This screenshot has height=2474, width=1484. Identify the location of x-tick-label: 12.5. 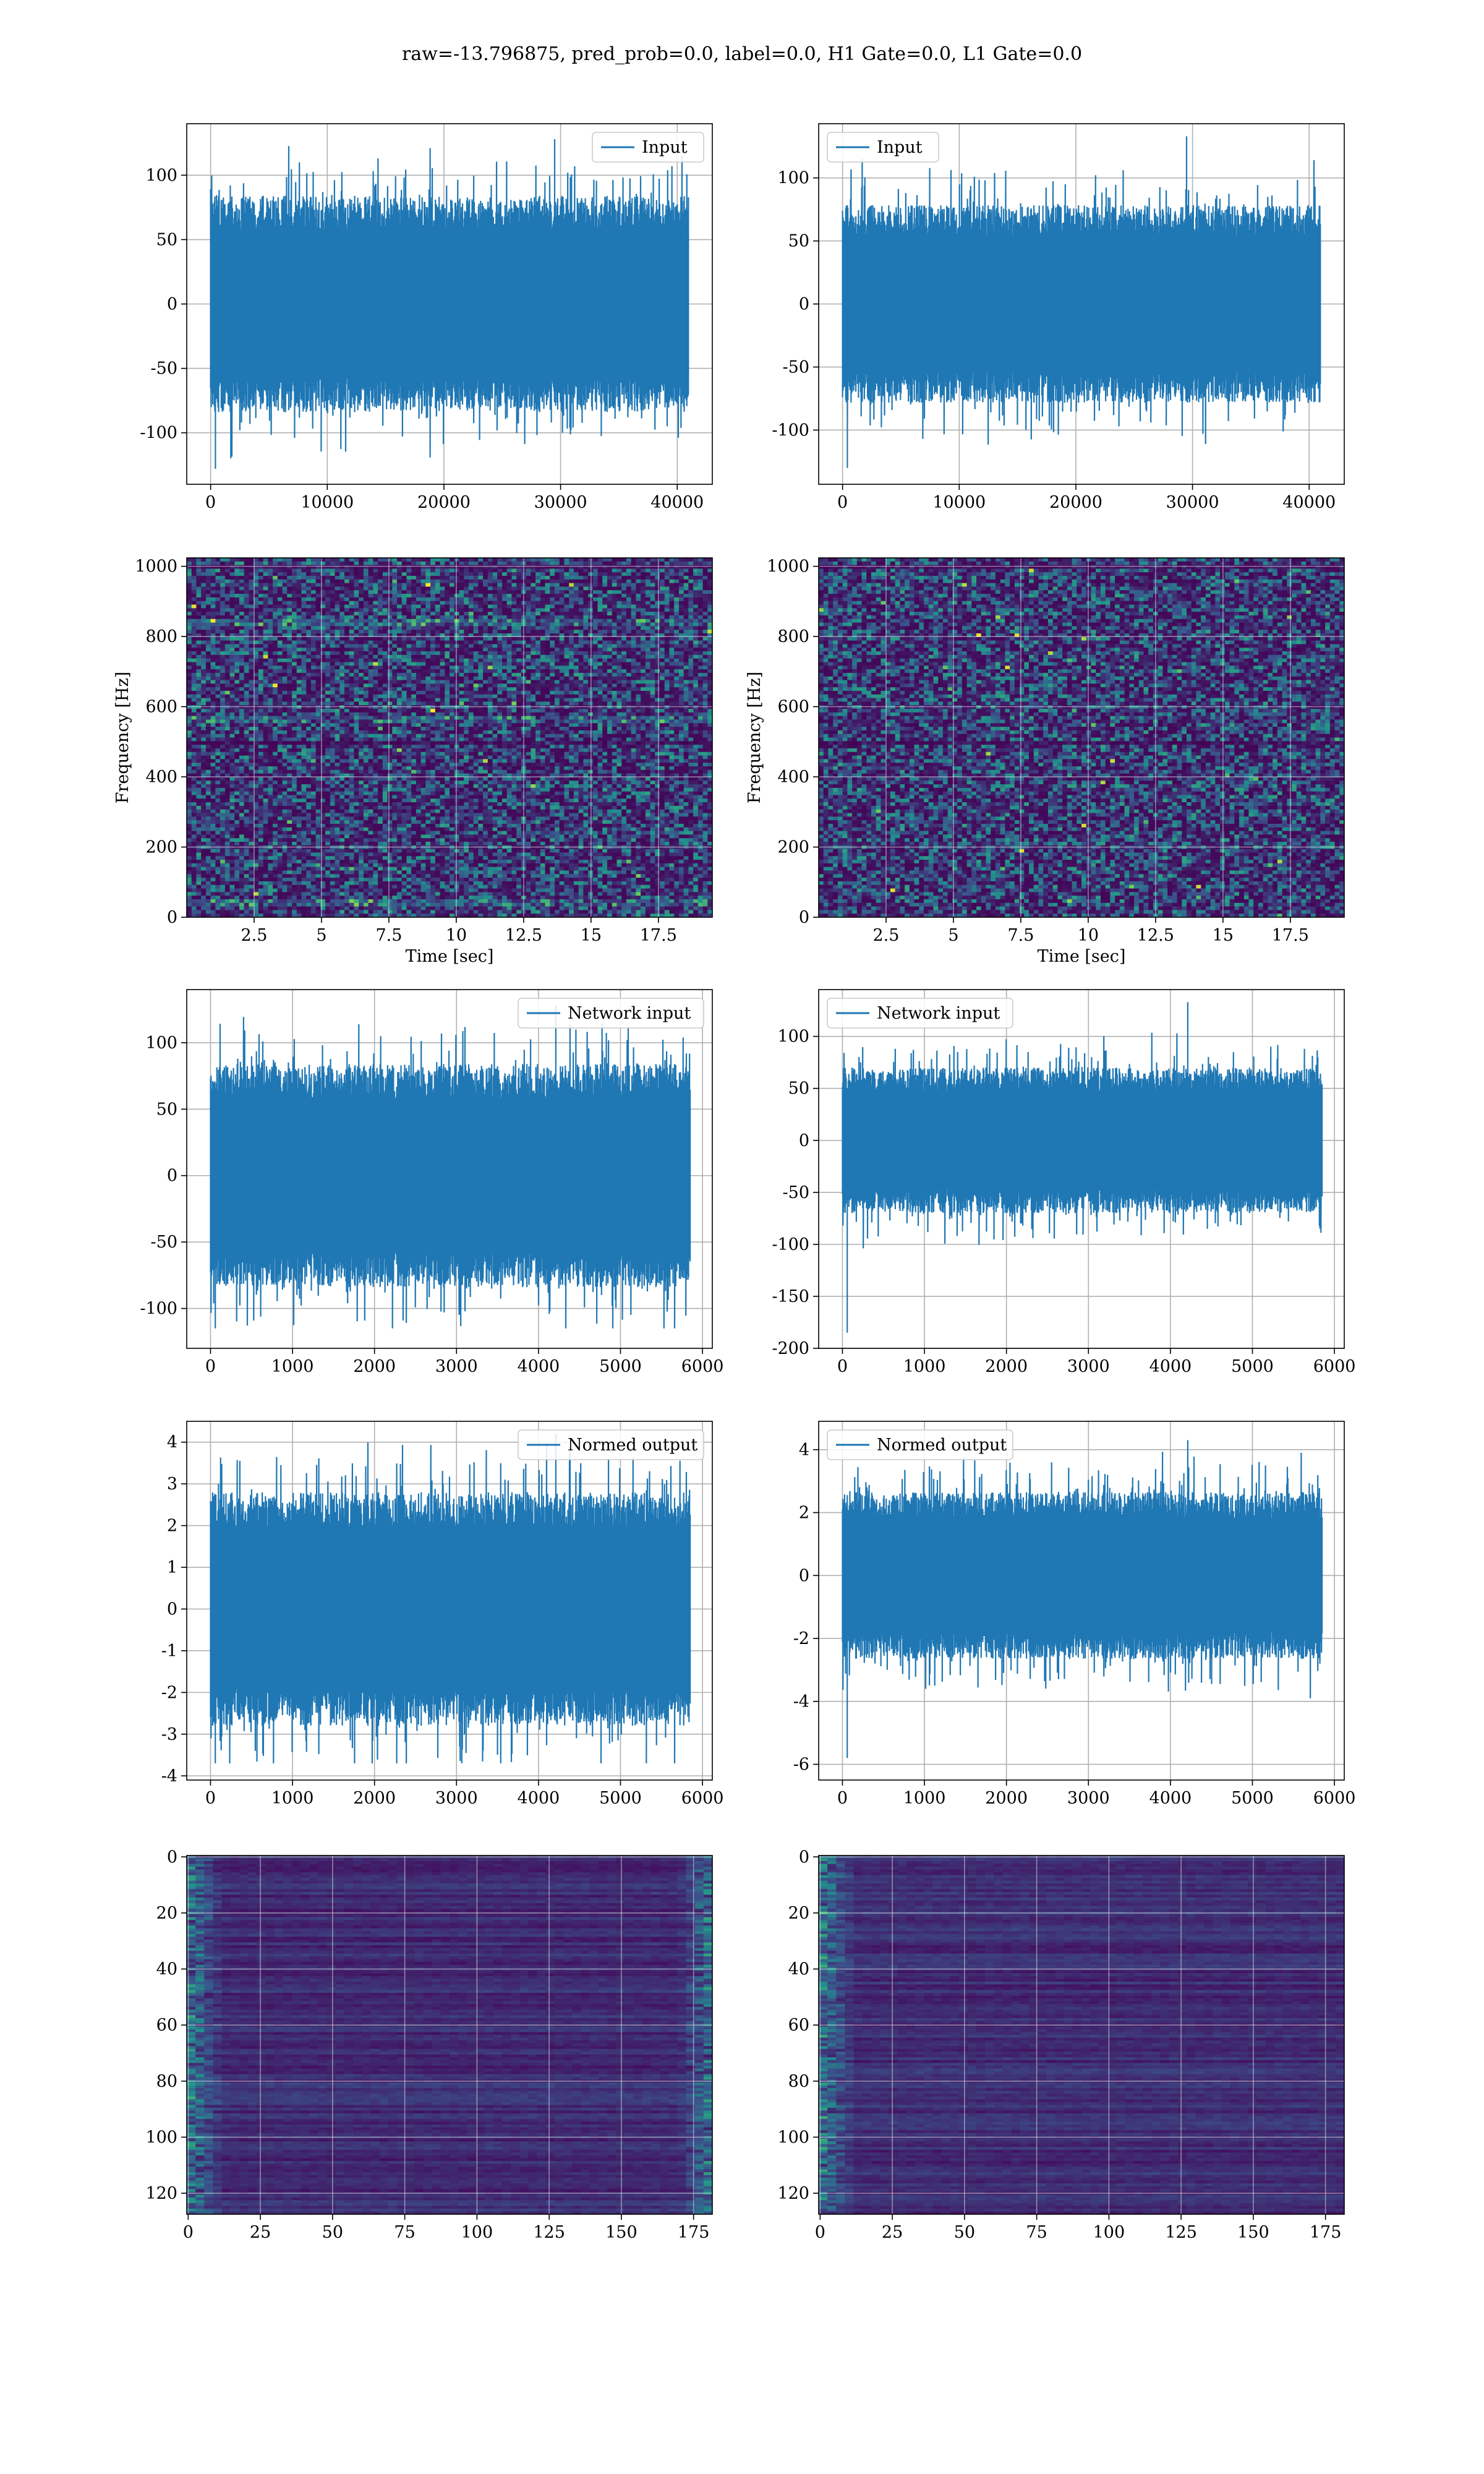
(523, 936).